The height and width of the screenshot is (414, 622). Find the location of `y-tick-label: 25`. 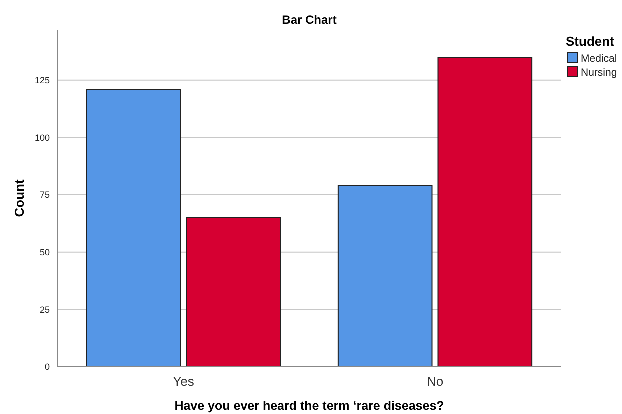

y-tick-label: 25 is located at coordinates (45, 309).